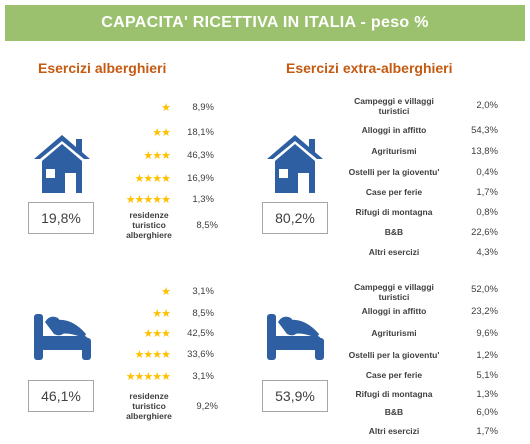 Image resolution: width=530 pixels, height=444 pixels. Describe the element at coordinates (61, 396) in the screenshot. I see `total-box: 46,1%` at that location.